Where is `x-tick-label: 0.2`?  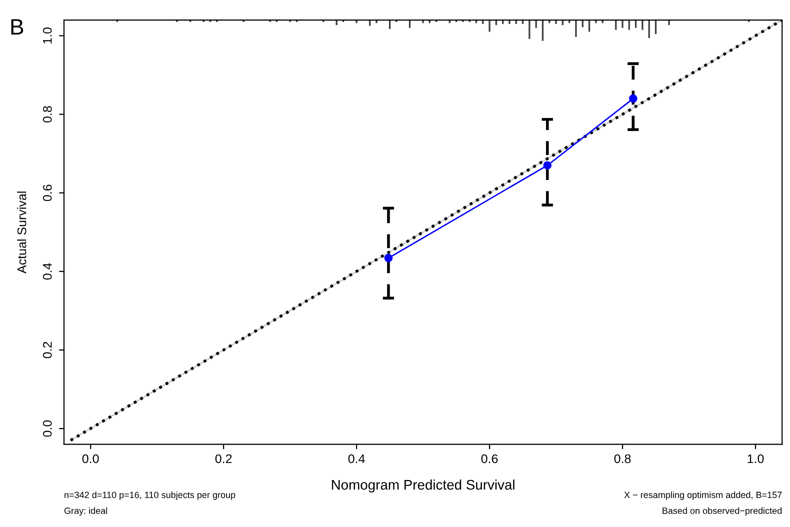
x-tick-label: 0.2 is located at coordinates (223, 459).